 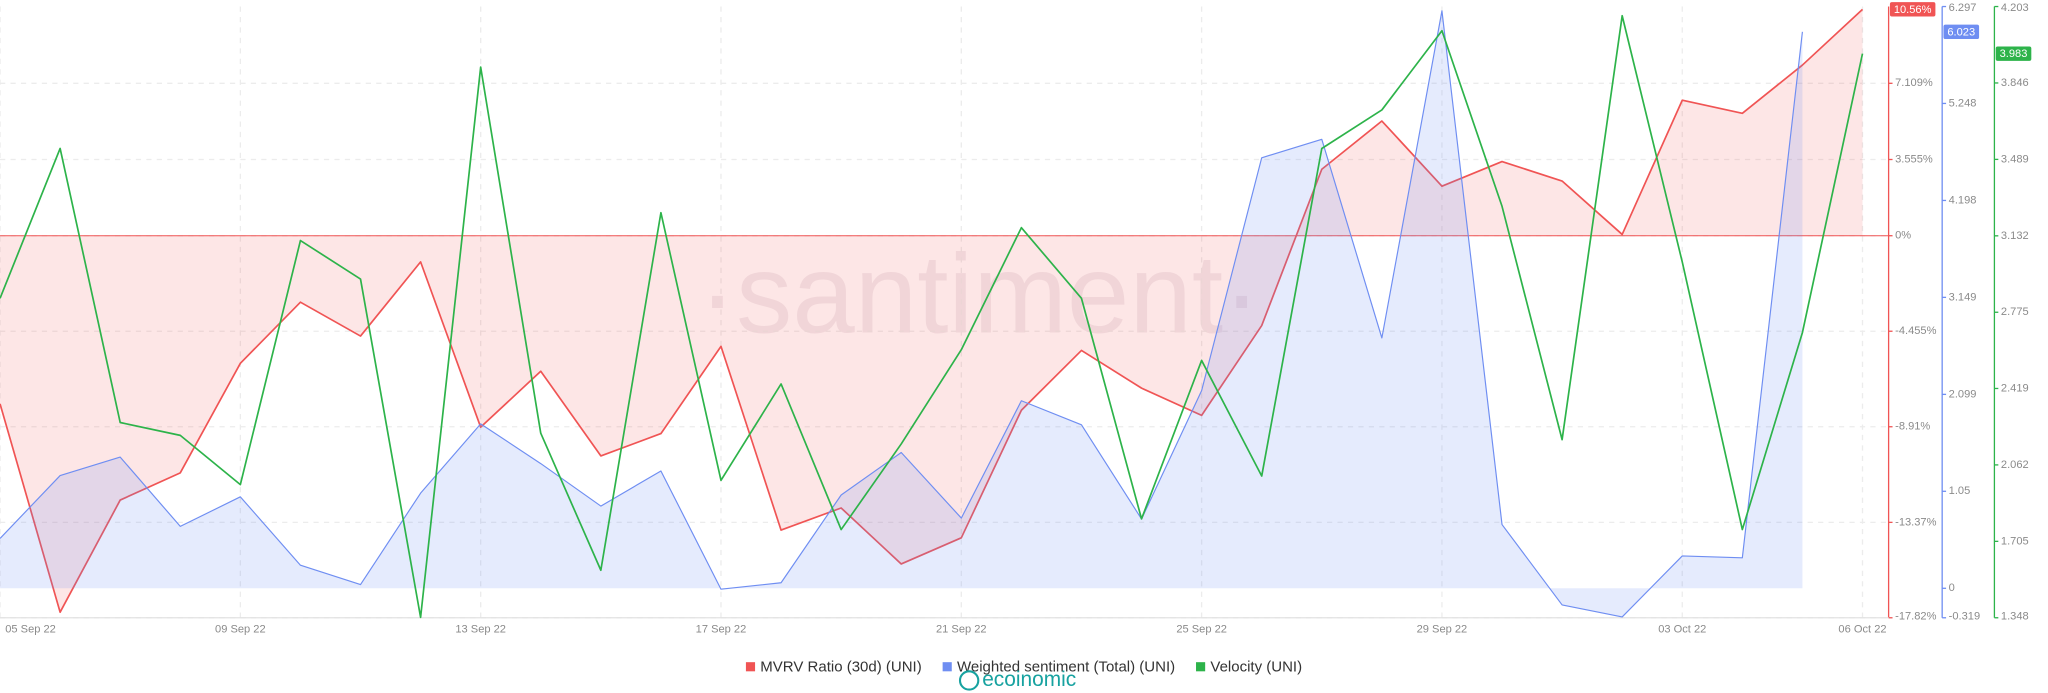 I want to click on value-badge: 6.023, so click(x=1961, y=32).